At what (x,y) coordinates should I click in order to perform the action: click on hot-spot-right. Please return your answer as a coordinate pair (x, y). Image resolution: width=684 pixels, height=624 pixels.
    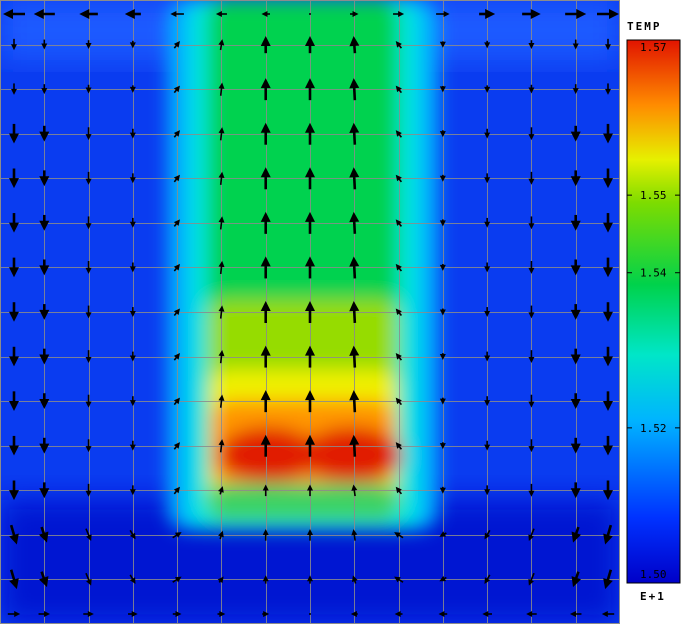
    Looking at the image, I should click on (352, 455).